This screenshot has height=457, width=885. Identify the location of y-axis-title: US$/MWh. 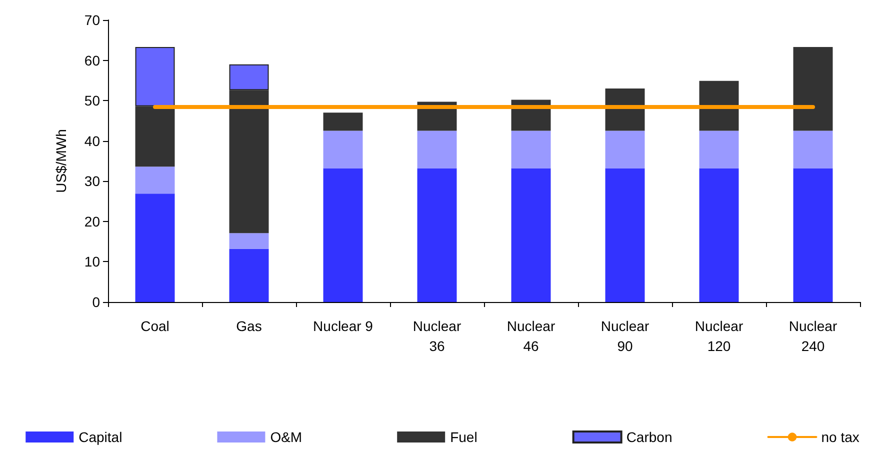
(61, 161).